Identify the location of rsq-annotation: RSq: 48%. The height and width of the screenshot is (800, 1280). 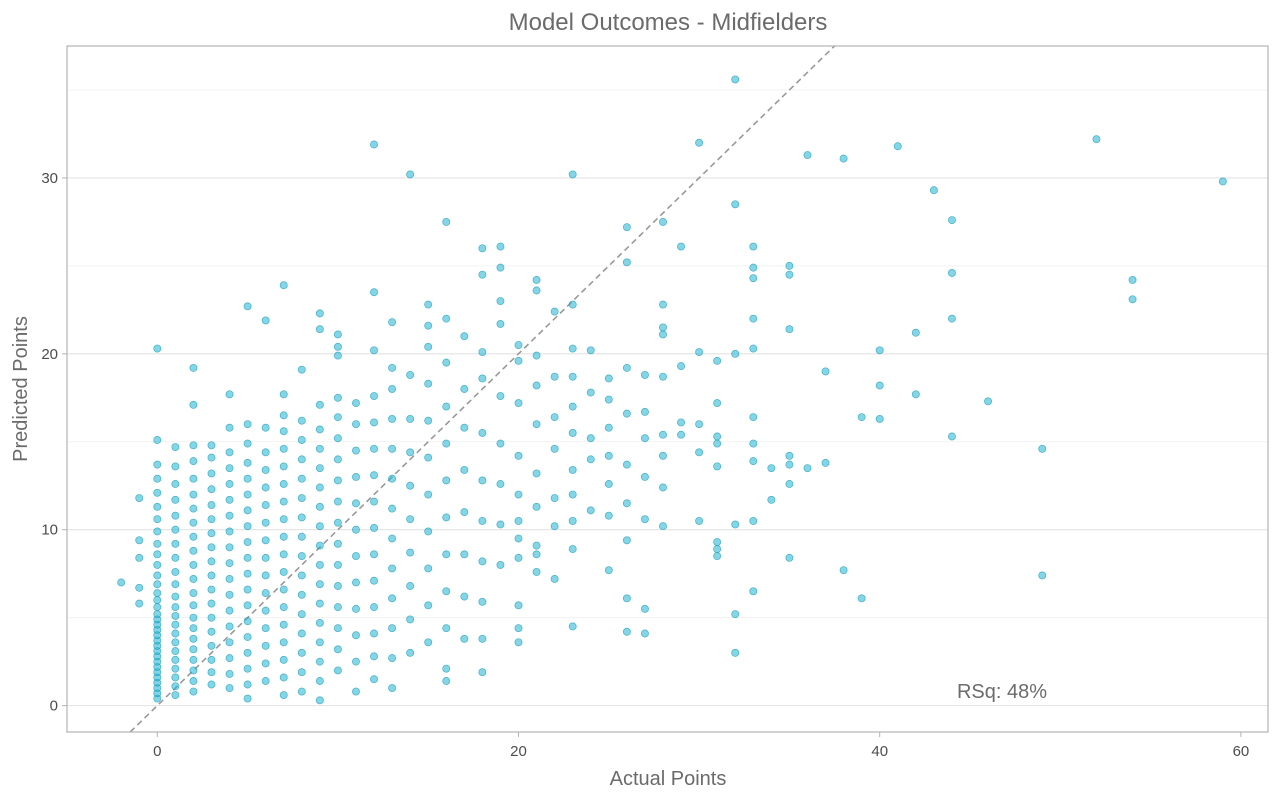
(1002, 692).